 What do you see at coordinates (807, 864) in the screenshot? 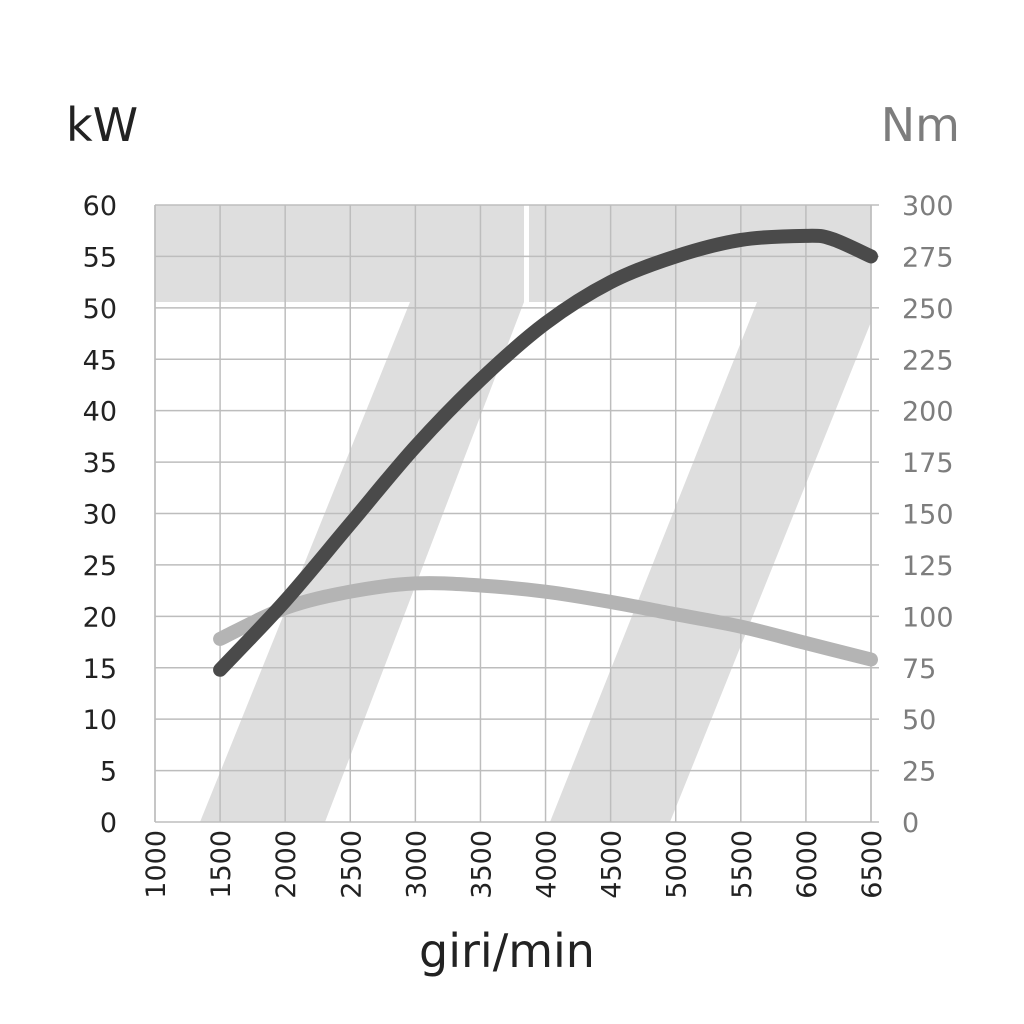
I see `x-tick-label-6000: 6000` at bounding box center [807, 864].